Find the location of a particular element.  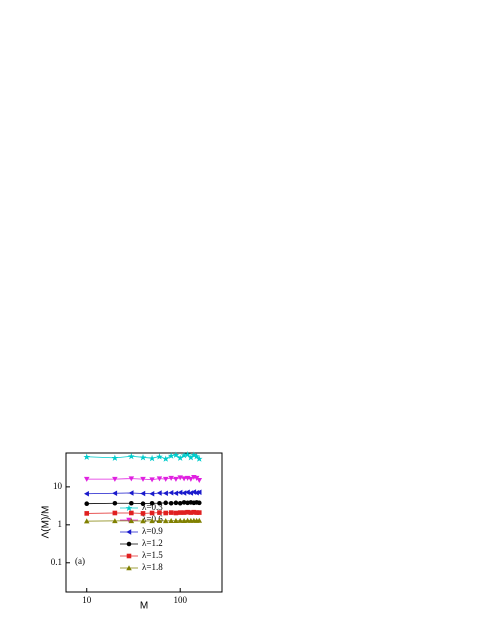

plot-frame is located at coordinates (144, 522).